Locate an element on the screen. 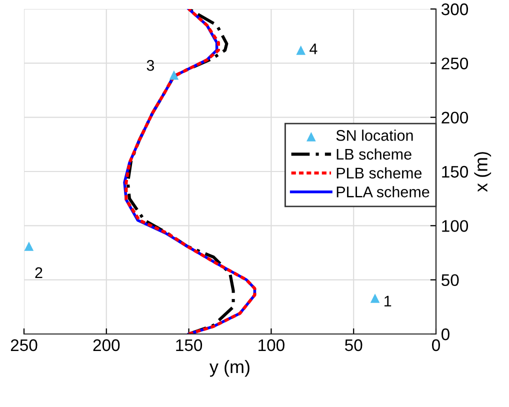  x-tick-label: 100 is located at coordinates (271, 345).